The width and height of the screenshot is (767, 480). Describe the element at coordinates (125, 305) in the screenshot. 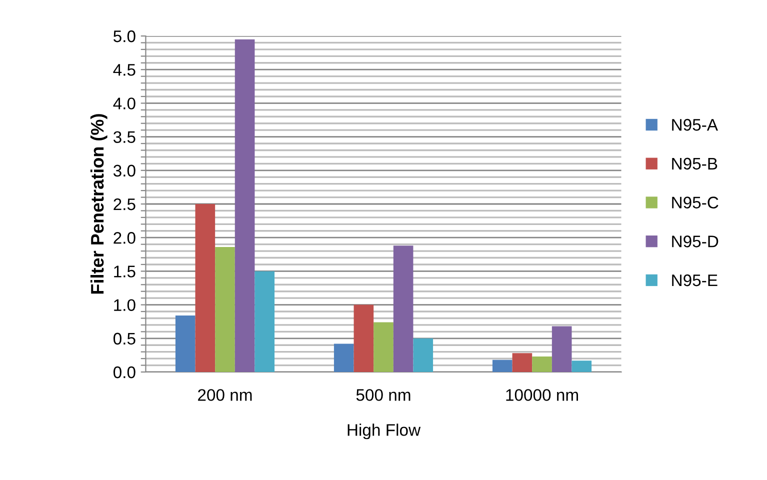

I see `y-tick-label: 1.0` at that location.